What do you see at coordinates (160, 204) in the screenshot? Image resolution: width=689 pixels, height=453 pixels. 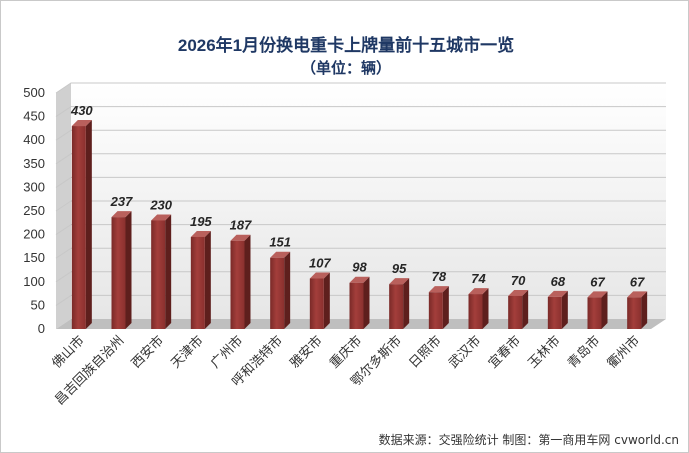 I see `data-label: 230` at bounding box center [160, 204].